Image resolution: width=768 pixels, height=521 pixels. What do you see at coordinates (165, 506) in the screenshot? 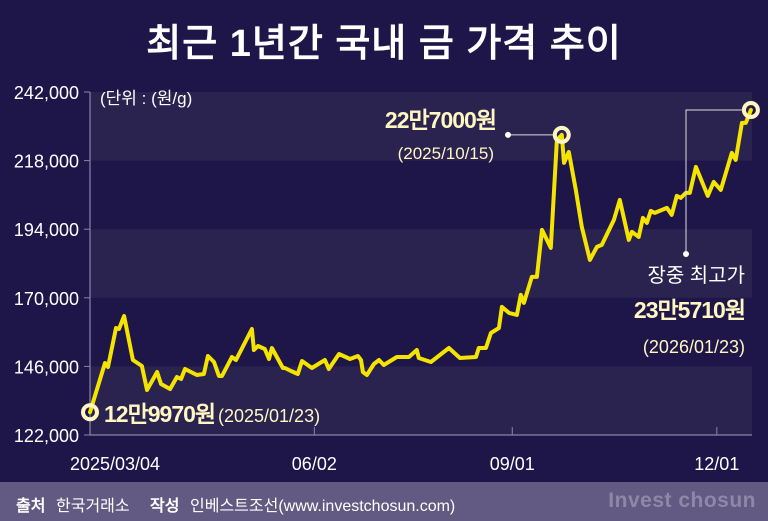
I see `author-label: 작성` at bounding box center [165, 506].